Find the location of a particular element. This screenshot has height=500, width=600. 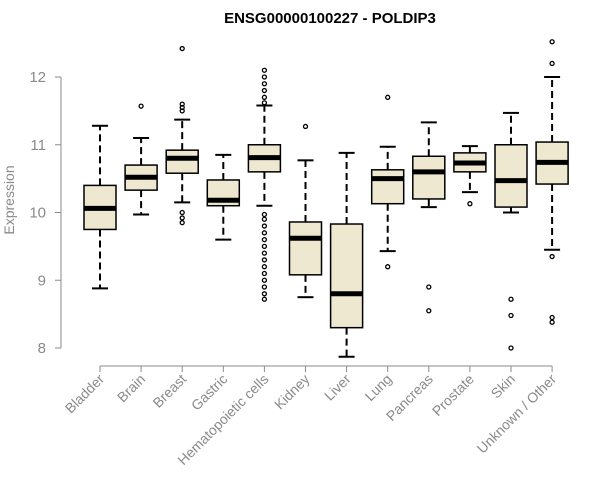

box-unknown-other is located at coordinates (552, 182).